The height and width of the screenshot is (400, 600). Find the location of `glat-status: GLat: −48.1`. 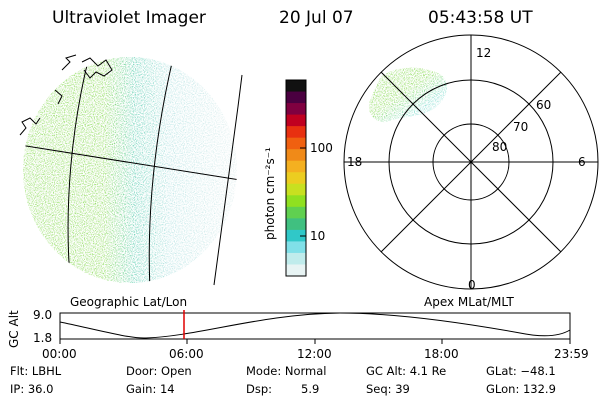

glat-status: GLat: −48.1 is located at coordinates (521, 371).